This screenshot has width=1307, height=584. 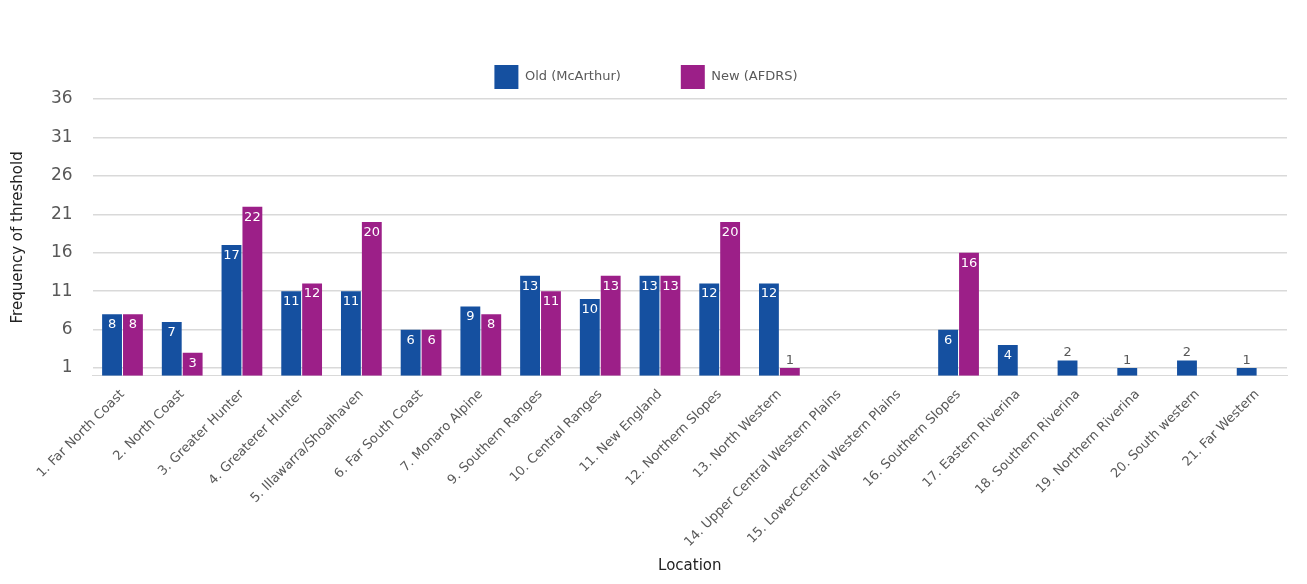 I want to click on legend-label: New (AFDRS), so click(x=754, y=76).